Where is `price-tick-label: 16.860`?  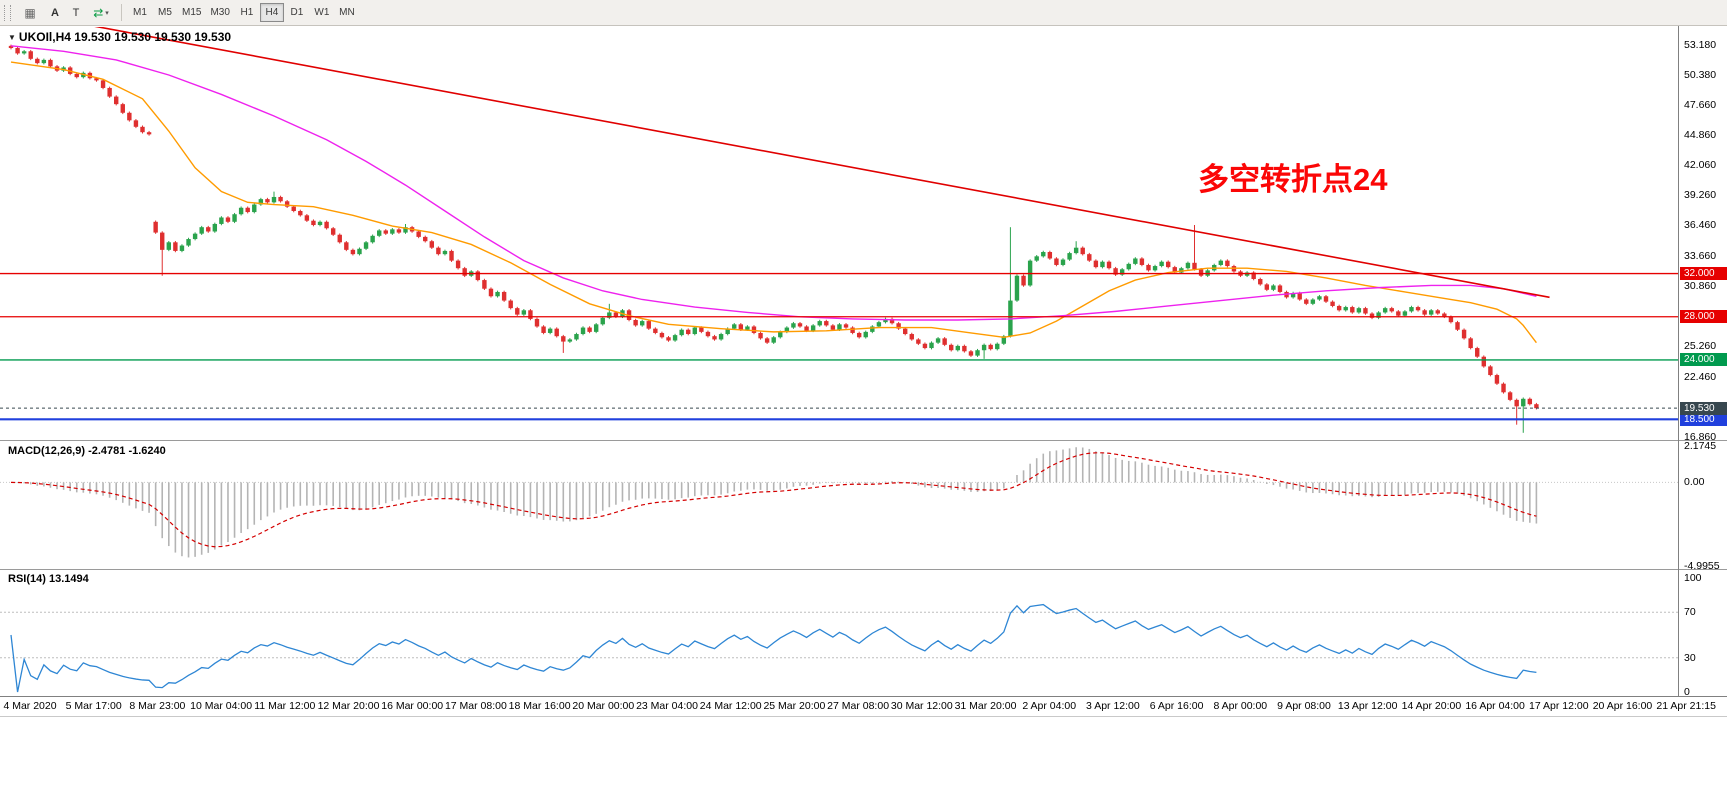
price-tick-label: 16.860 is located at coordinates (1700, 437).